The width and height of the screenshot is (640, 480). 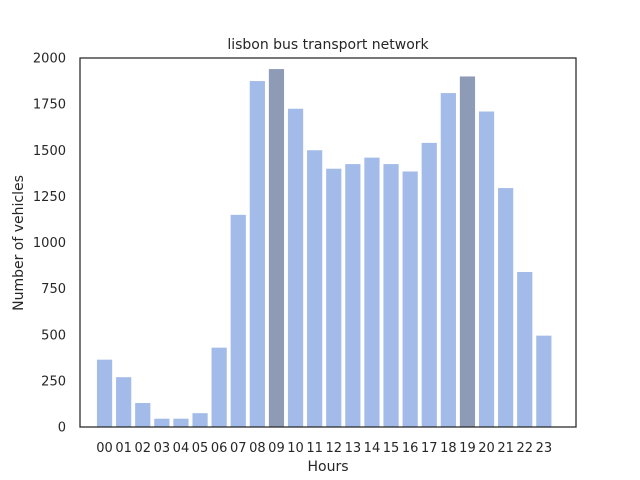 What do you see at coordinates (257, 448) in the screenshot?
I see `x-tick-label-08: 08` at bounding box center [257, 448].